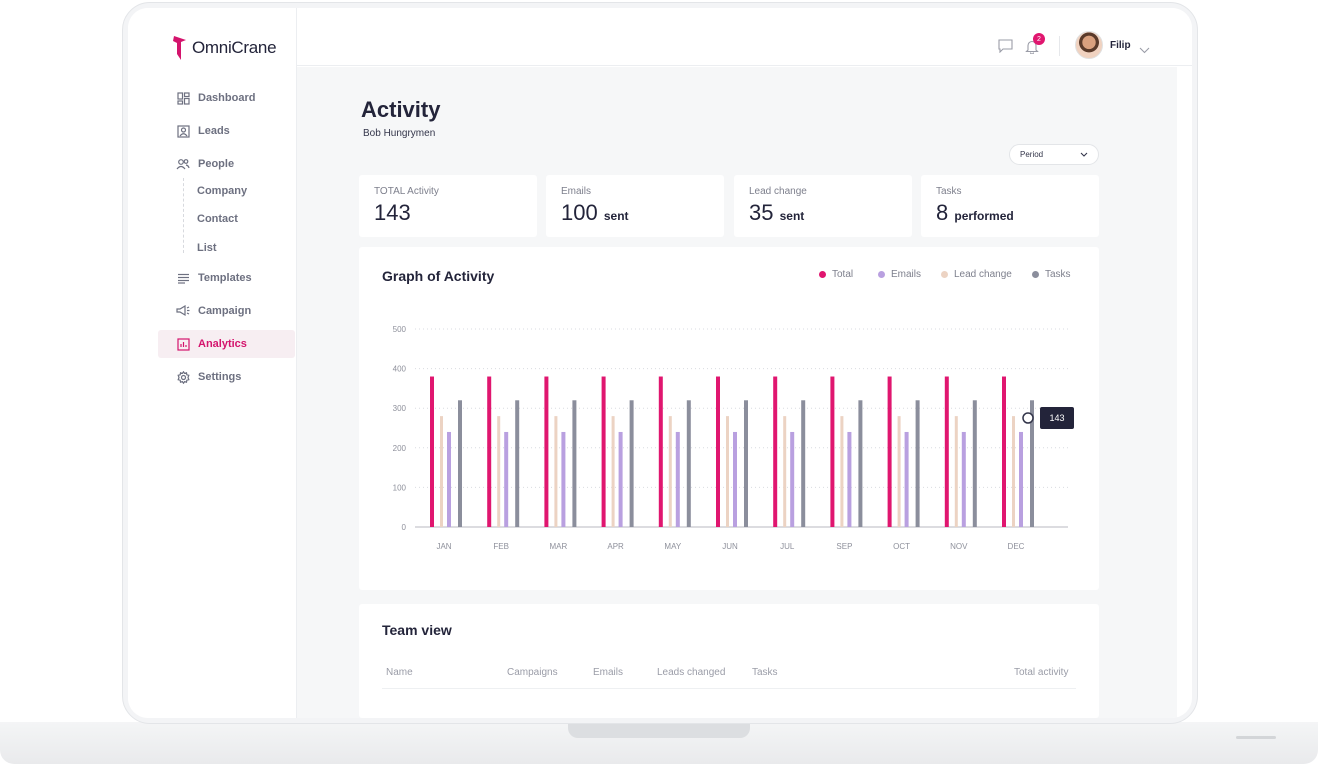 The width and height of the screenshot is (1318, 764). Describe the element at coordinates (532, 672) in the screenshot. I see `column-header-campaigns: Campaigns` at that location.